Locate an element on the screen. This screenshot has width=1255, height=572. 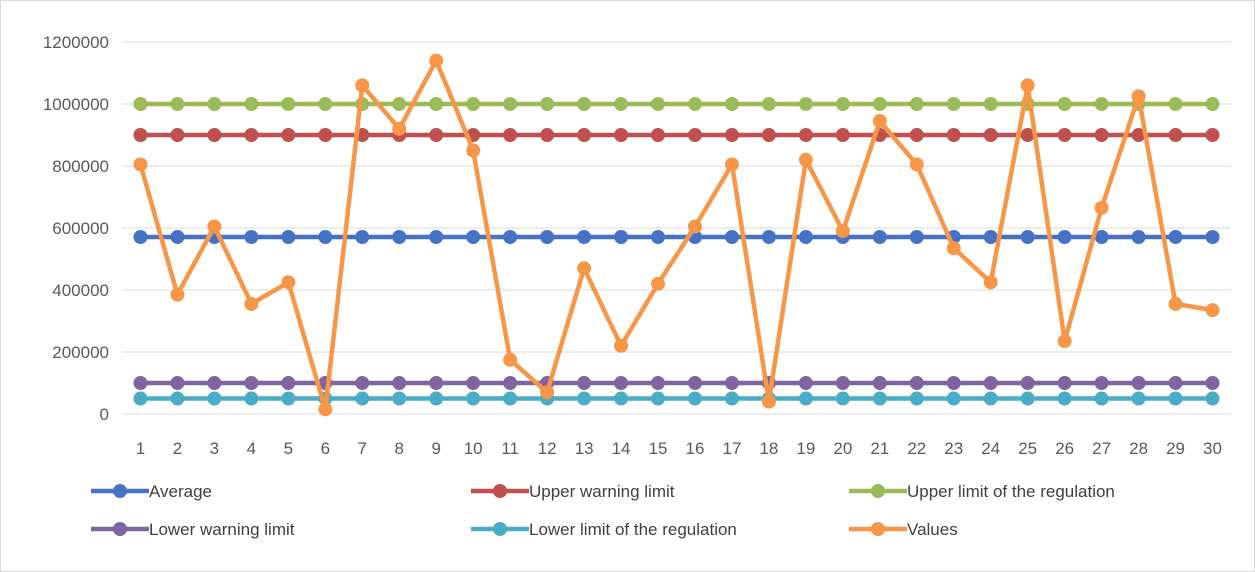
legend-dot-marker is located at coordinates (500, 491).